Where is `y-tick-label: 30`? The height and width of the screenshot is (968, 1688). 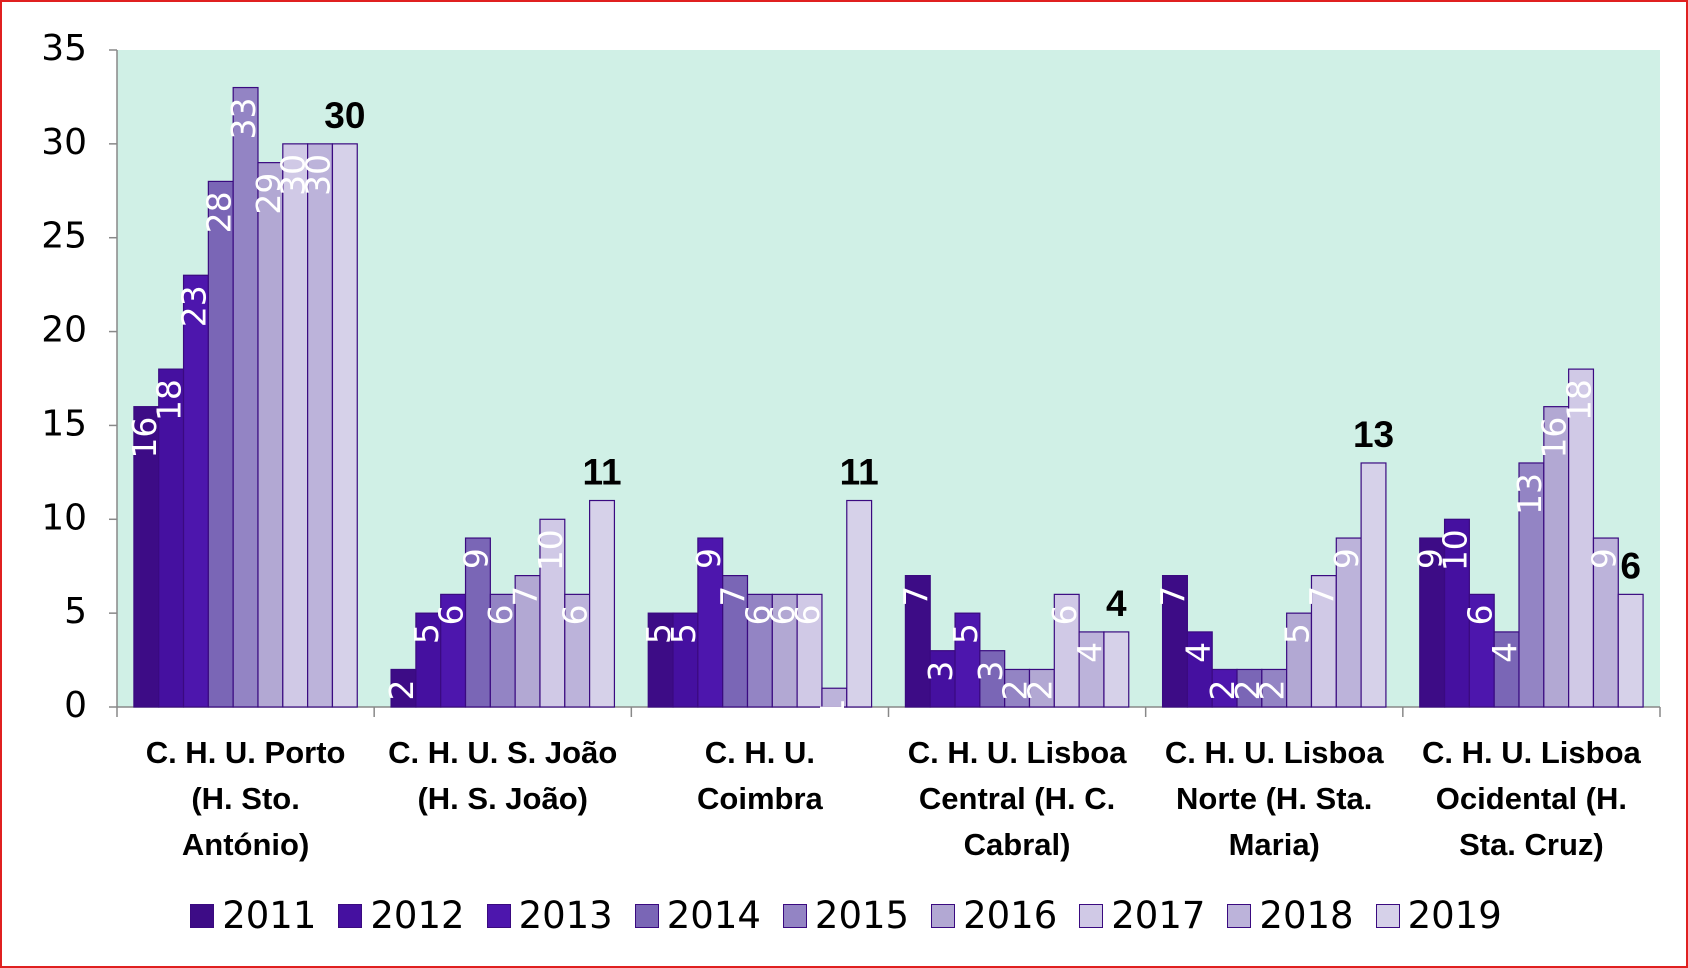 y-tick-label: 30 is located at coordinates (64, 142).